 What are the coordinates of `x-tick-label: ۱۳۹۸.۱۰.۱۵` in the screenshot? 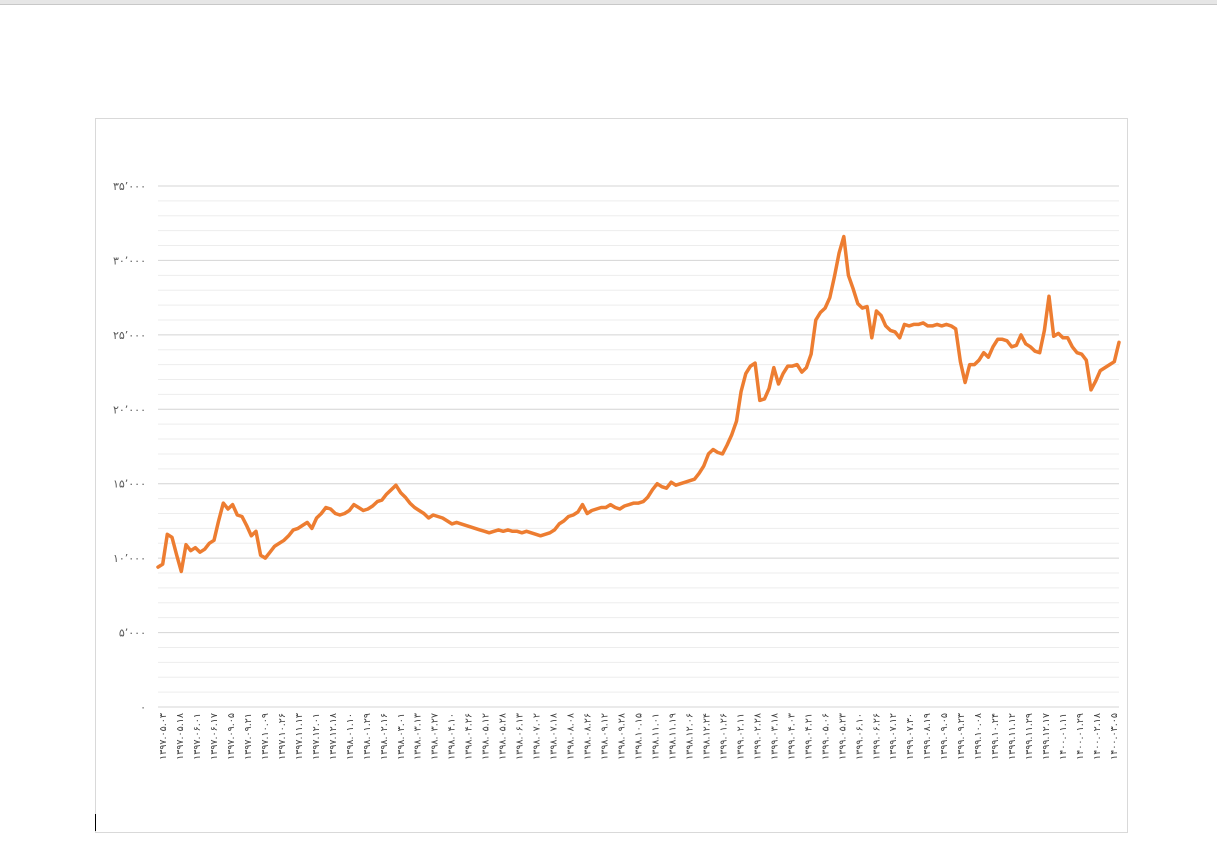 It's located at (639, 736).